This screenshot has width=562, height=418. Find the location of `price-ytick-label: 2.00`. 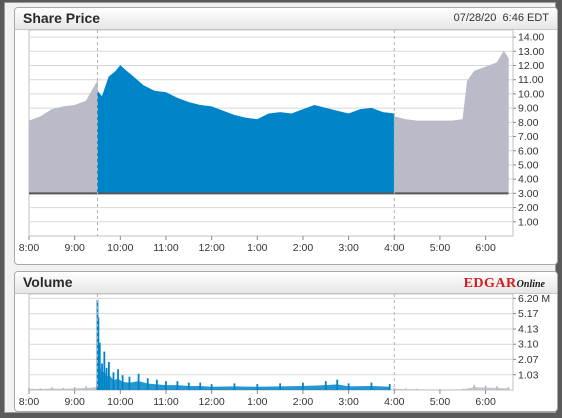

price-ytick-label: 2.00 is located at coordinates (528, 208).